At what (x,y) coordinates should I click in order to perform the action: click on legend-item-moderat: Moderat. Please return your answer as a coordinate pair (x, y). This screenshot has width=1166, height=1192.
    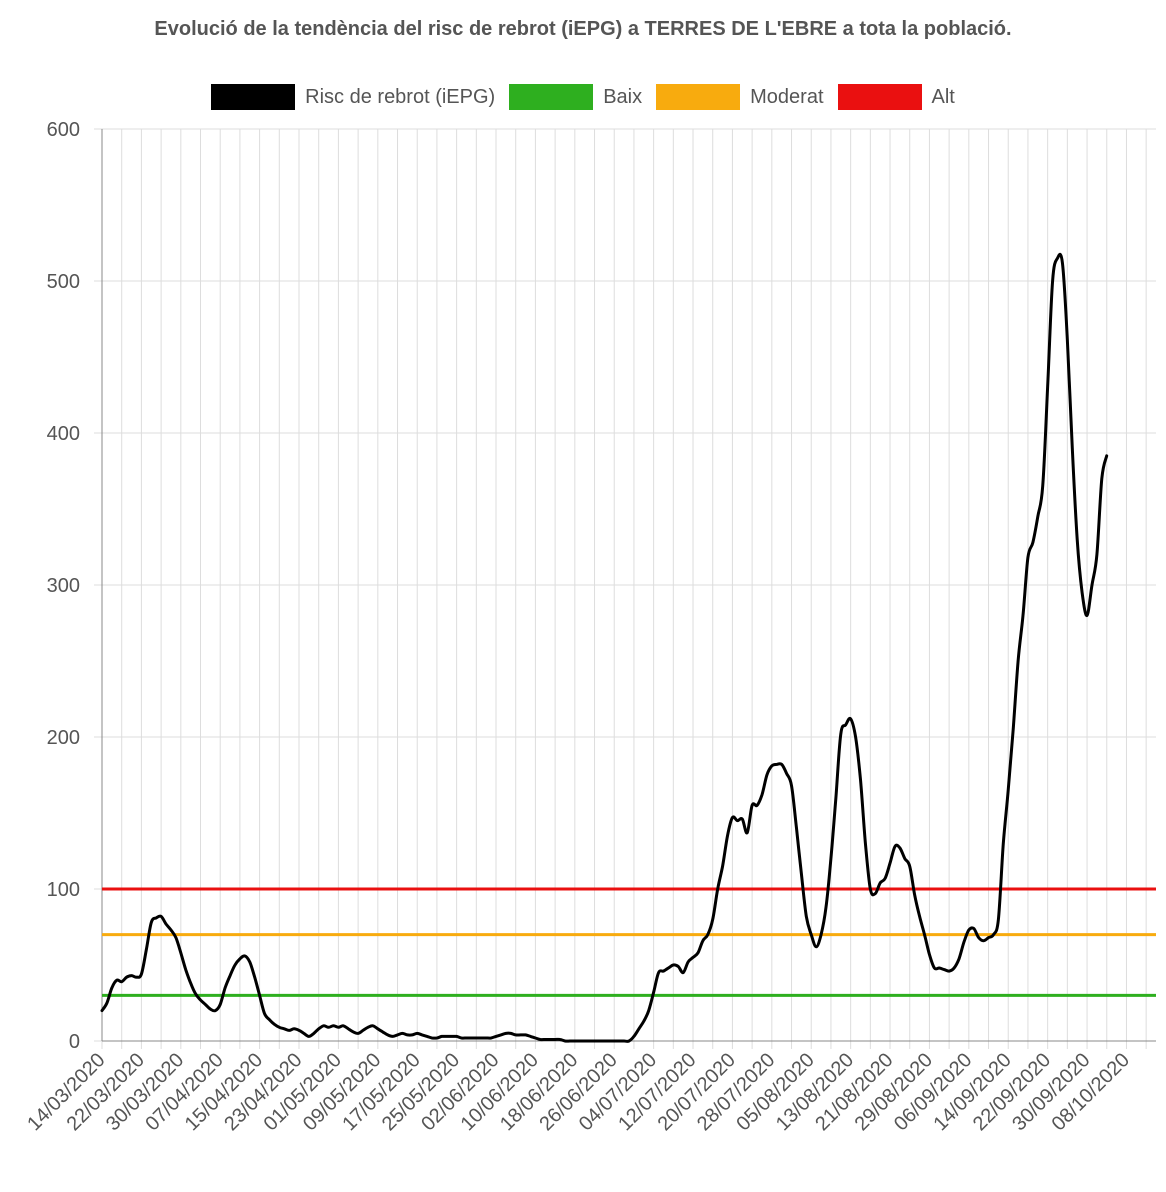
    Looking at the image, I should click on (740, 97).